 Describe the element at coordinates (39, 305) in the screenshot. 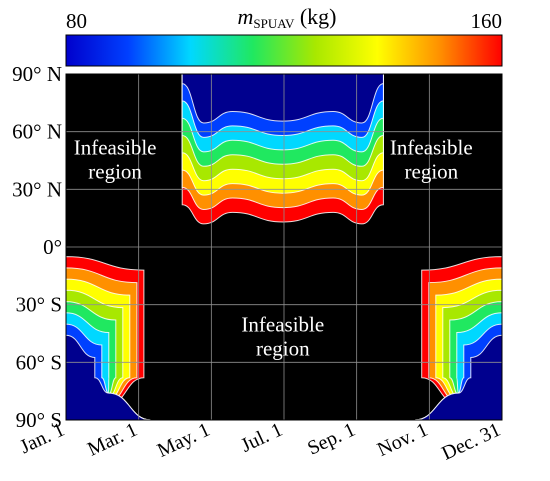

I see `y-tick-label: 30° S` at that location.